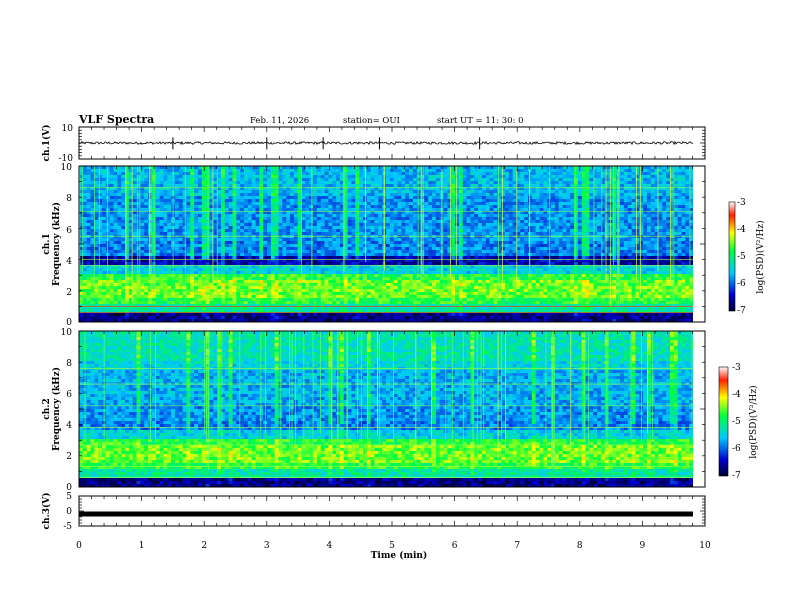 This screenshot has width=792, height=612. What do you see at coordinates (66, 159) in the screenshot?
I see `ch1-ytick-bottom: -10` at bounding box center [66, 159].